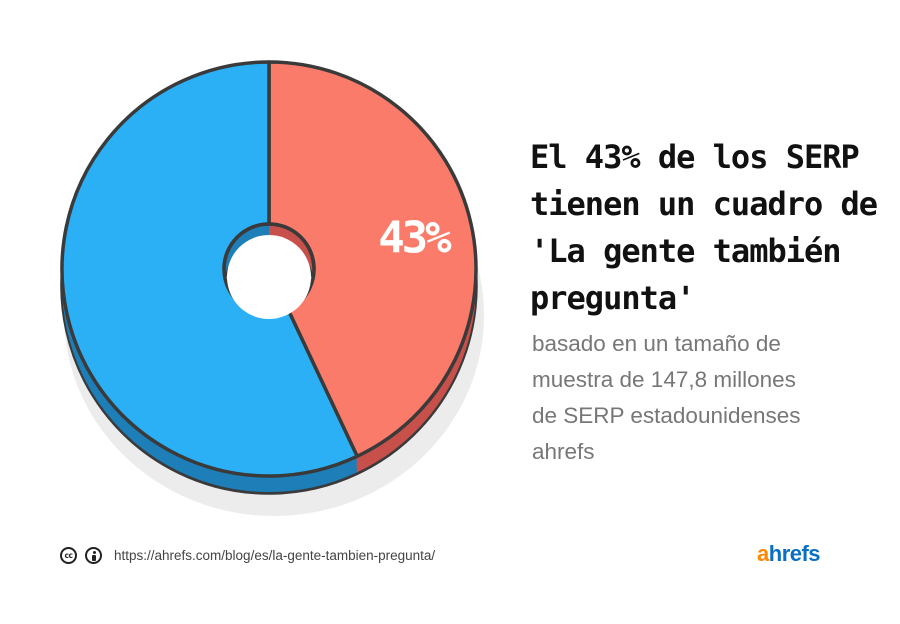 The width and height of the screenshot is (900, 624). I want to click on slice-label-1: 43%, so click(415, 238).